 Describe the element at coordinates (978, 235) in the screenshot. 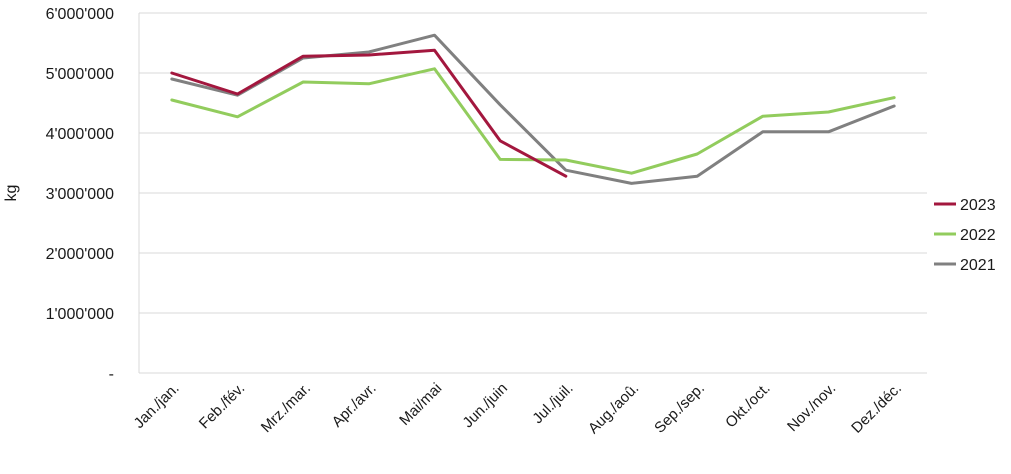

I see `legend-label: 2022` at that location.